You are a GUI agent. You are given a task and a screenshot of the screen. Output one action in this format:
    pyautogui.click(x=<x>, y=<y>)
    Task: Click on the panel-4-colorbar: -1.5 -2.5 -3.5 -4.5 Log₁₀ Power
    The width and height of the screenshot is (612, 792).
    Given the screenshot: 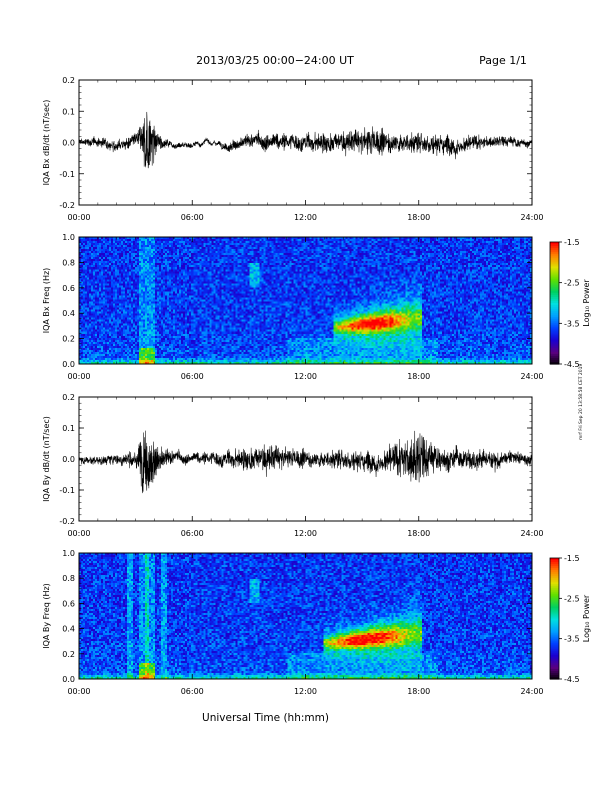 What is the action you would take?
    pyautogui.click(x=570, y=619)
    